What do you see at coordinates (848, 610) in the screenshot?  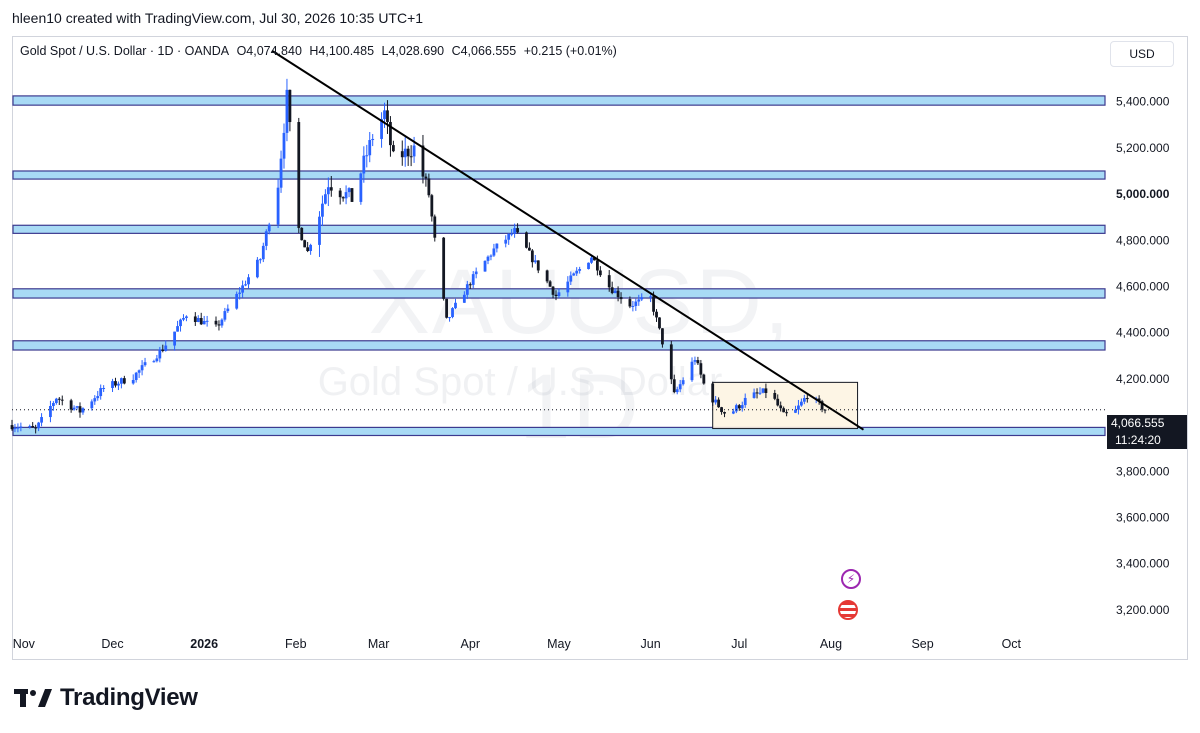 I see `us-flag-icon` at bounding box center [848, 610].